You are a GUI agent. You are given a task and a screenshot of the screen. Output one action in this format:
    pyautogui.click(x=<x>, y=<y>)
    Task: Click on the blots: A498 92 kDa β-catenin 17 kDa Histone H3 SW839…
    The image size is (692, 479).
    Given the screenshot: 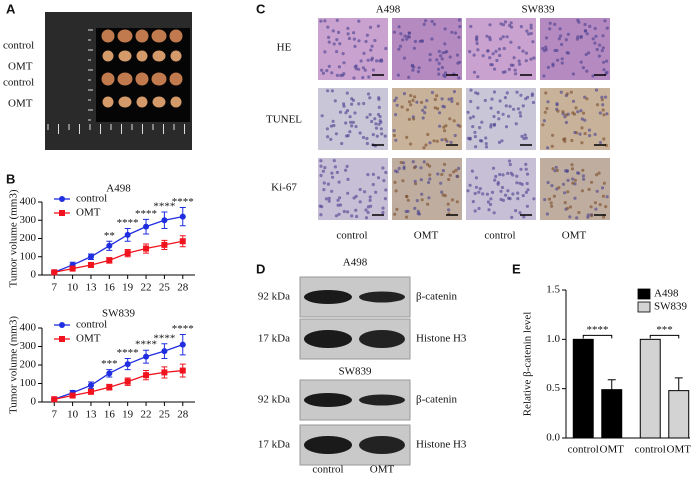 What is the action you would take?
    pyautogui.click(x=362, y=361)
    